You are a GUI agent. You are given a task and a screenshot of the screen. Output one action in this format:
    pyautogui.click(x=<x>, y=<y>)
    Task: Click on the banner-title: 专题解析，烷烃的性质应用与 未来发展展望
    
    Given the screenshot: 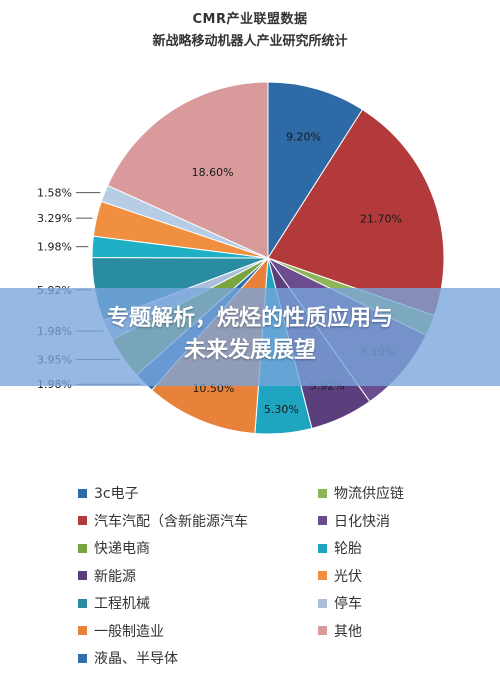 What is the action you would take?
    pyautogui.click(x=250, y=335)
    